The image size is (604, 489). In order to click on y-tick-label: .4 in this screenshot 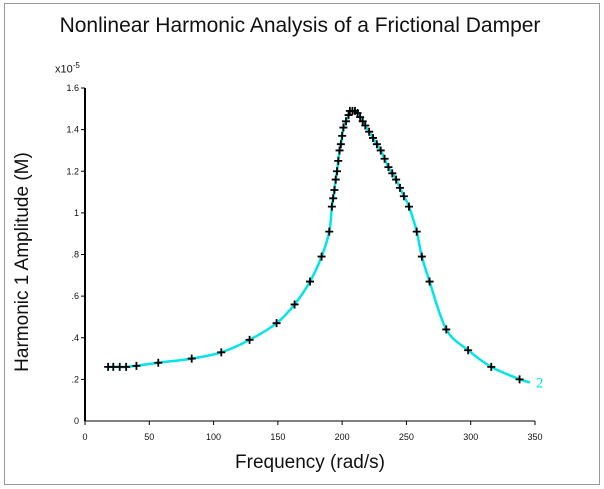, I will do `click(75, 338)`.